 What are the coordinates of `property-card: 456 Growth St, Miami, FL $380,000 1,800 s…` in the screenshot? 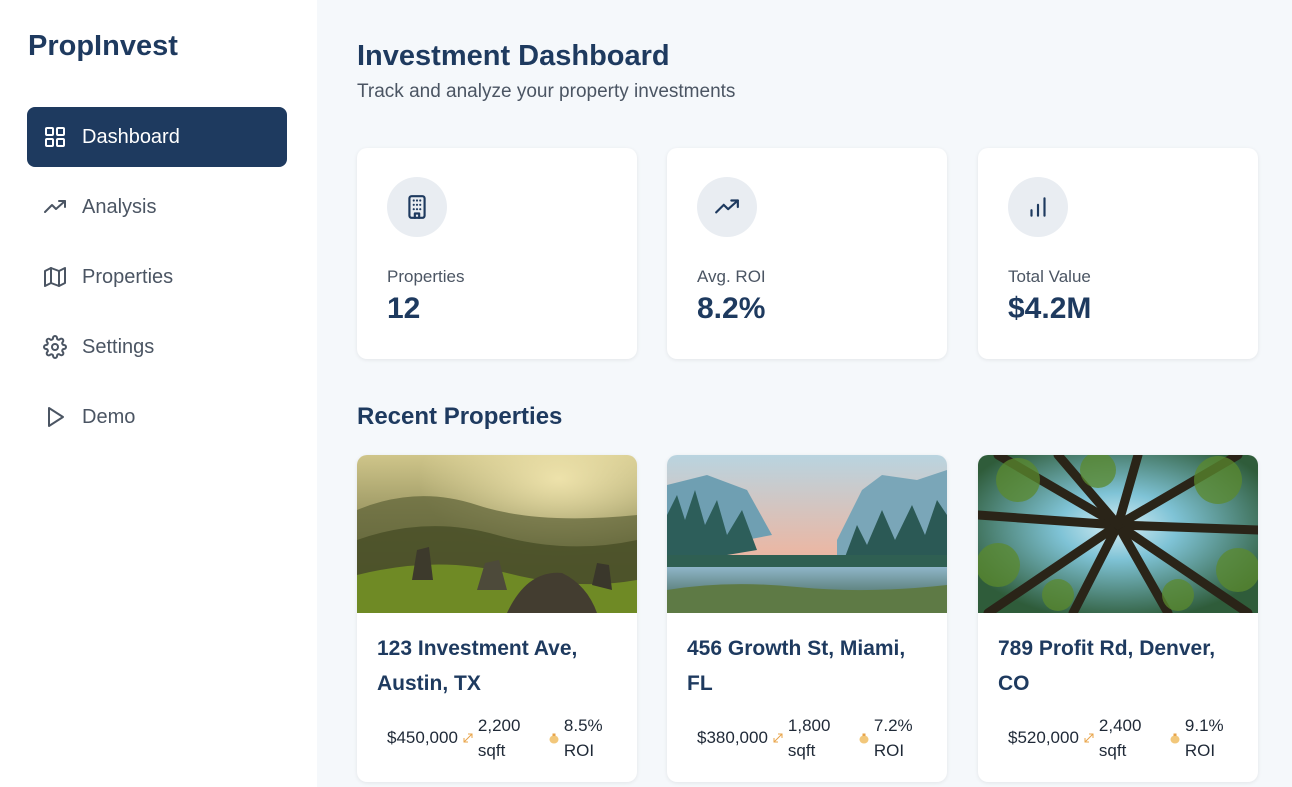 It's located at (807, 618).